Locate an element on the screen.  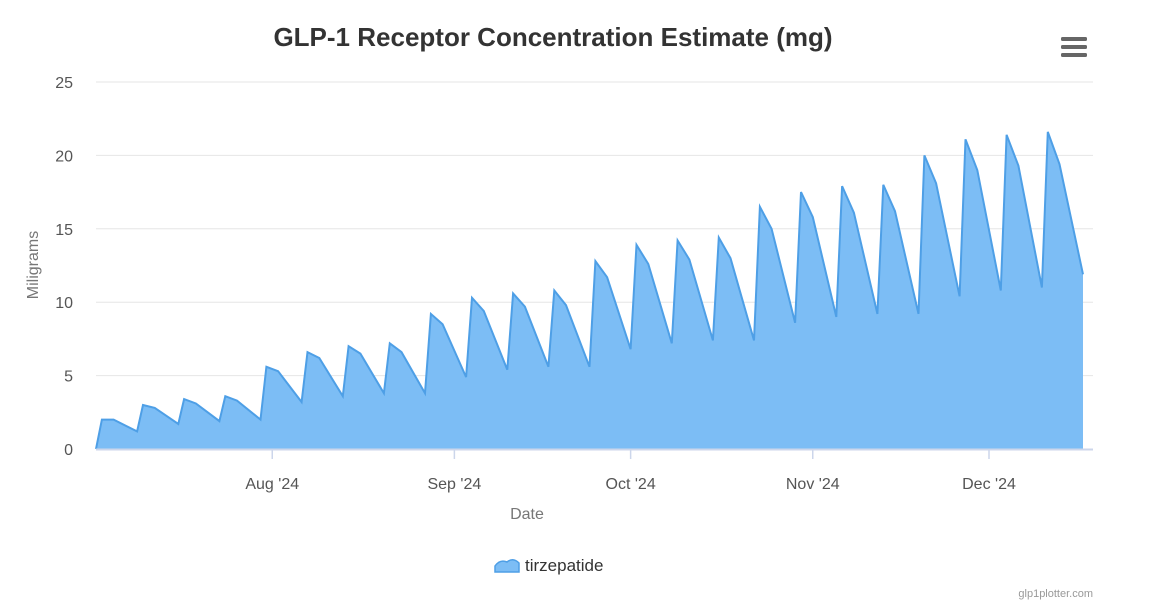
legend-label: tirzepatide is located at coordinates (564, 565).